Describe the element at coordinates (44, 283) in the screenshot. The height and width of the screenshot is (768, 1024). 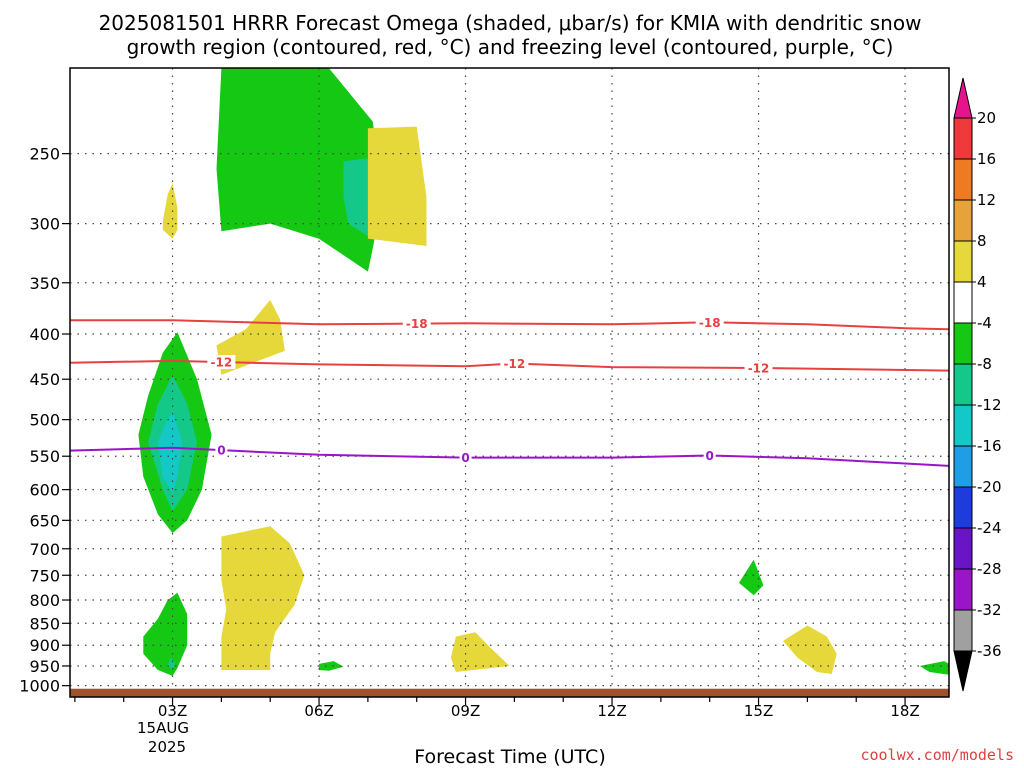
I see `y-tick-label-350: 350` at that location.